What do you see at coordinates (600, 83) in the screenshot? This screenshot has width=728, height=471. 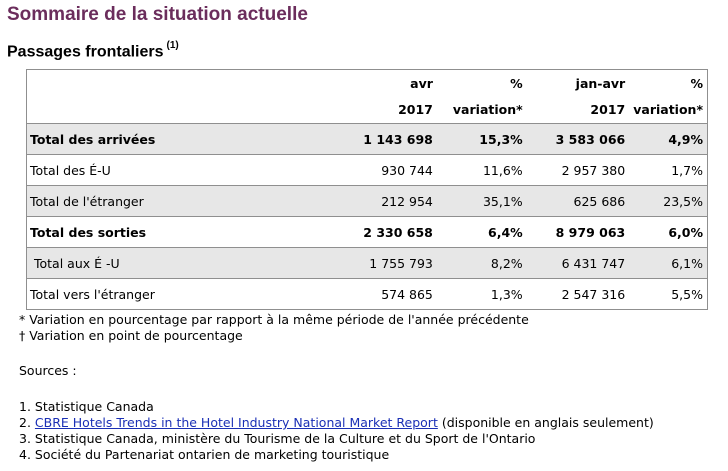 I see `header-cell: jan-avr` at bounding box center [600, 83].